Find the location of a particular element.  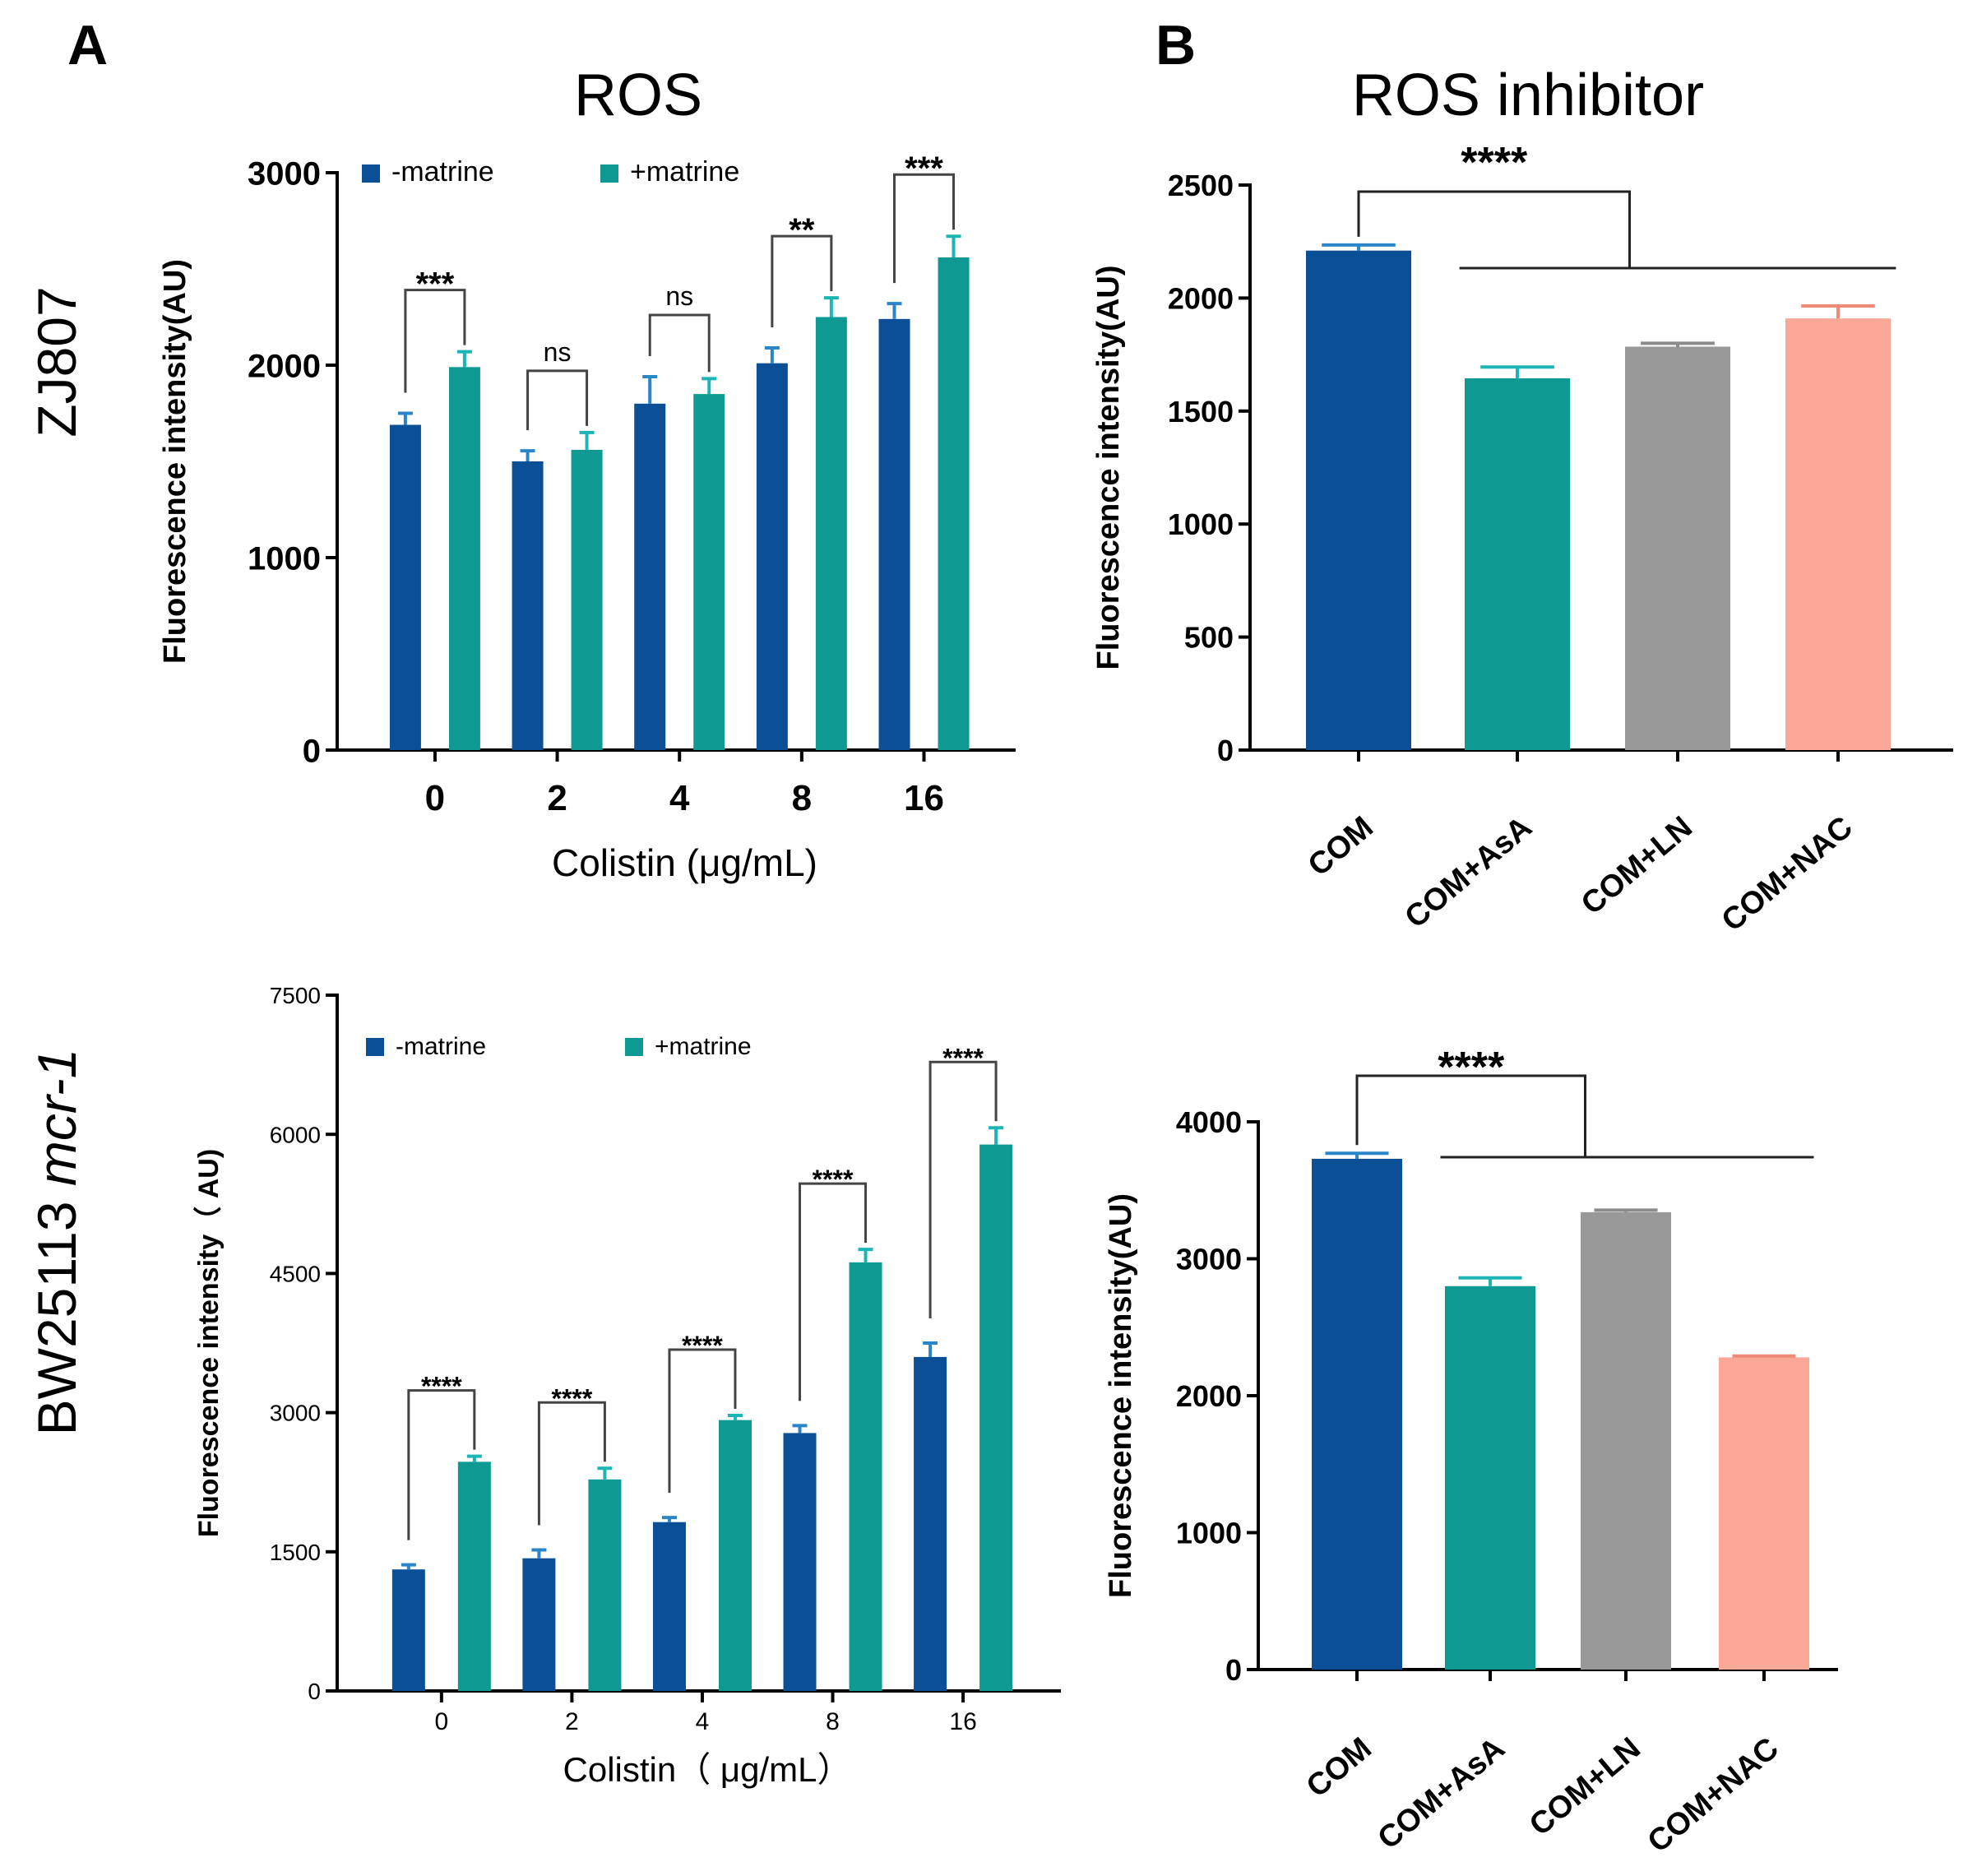

y-tick-label: 4000 is located at coordinates (1209, 1122).